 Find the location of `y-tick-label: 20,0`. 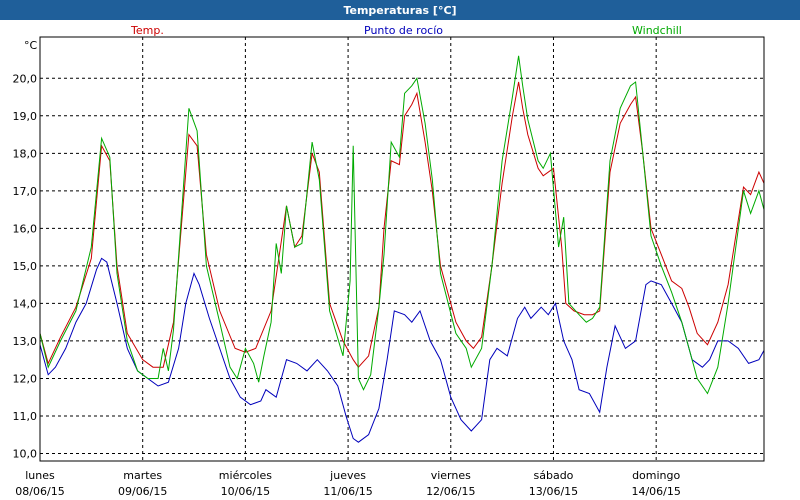

y-tick-label: 20,0 is located at coordinates (25, 78).